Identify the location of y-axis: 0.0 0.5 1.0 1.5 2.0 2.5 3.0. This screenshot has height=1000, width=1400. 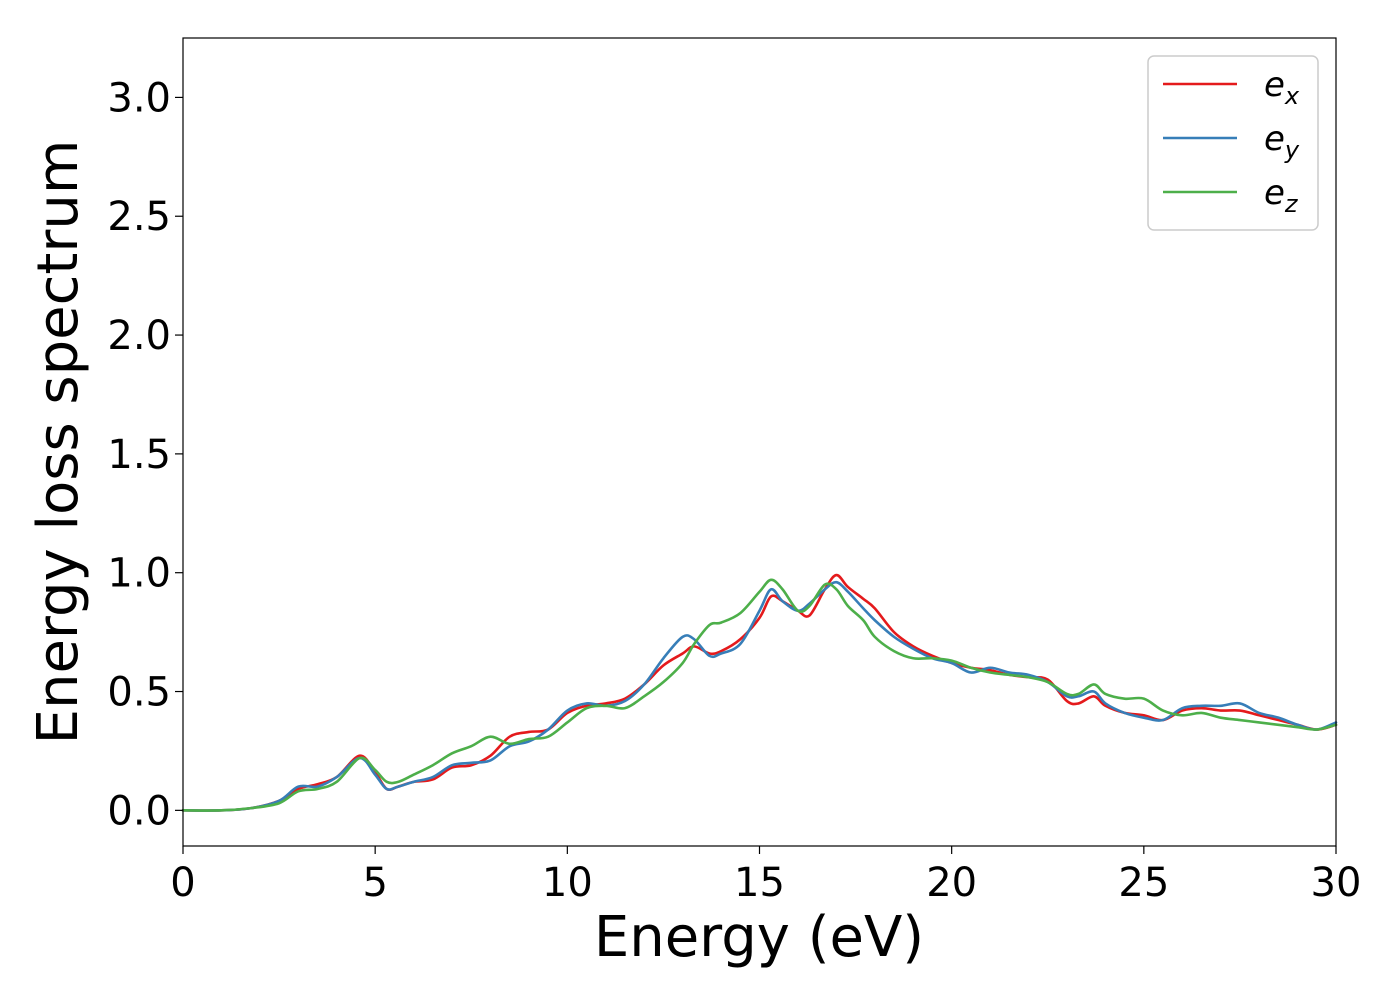
(145, 454).